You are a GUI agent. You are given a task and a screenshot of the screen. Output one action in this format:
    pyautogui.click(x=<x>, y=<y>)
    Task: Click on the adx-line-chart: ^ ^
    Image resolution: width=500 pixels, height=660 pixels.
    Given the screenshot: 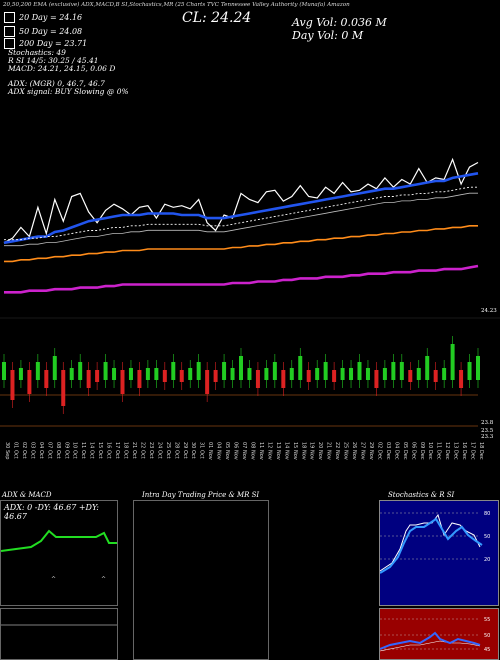 What is the action you would take?
    pyautogui.click(x=59, y=556)
    